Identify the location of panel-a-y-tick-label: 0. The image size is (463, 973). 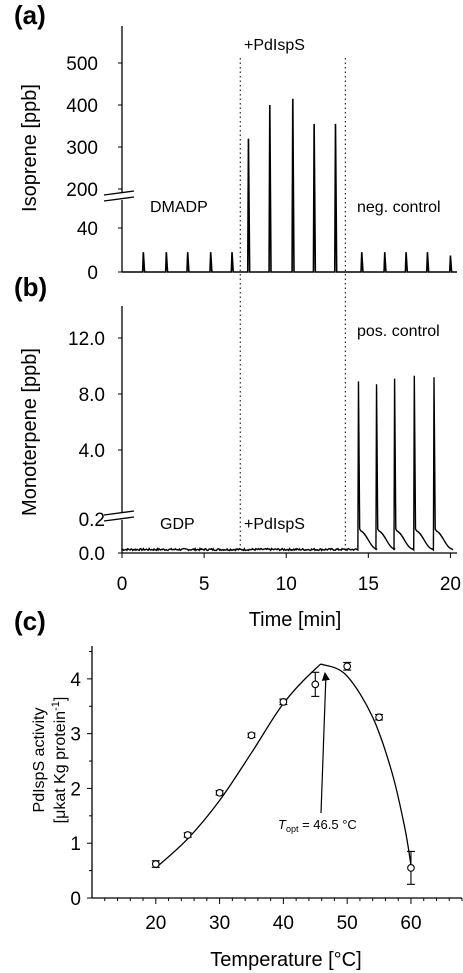
(92, 273).